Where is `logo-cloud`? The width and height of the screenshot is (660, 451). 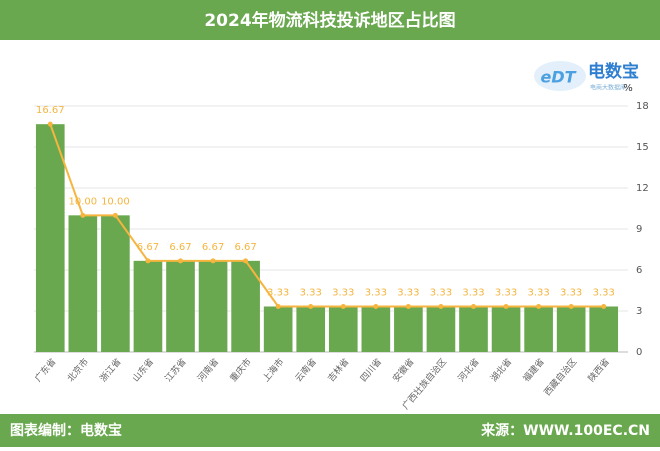 logo-cloud is located at coordinates (560, 76).